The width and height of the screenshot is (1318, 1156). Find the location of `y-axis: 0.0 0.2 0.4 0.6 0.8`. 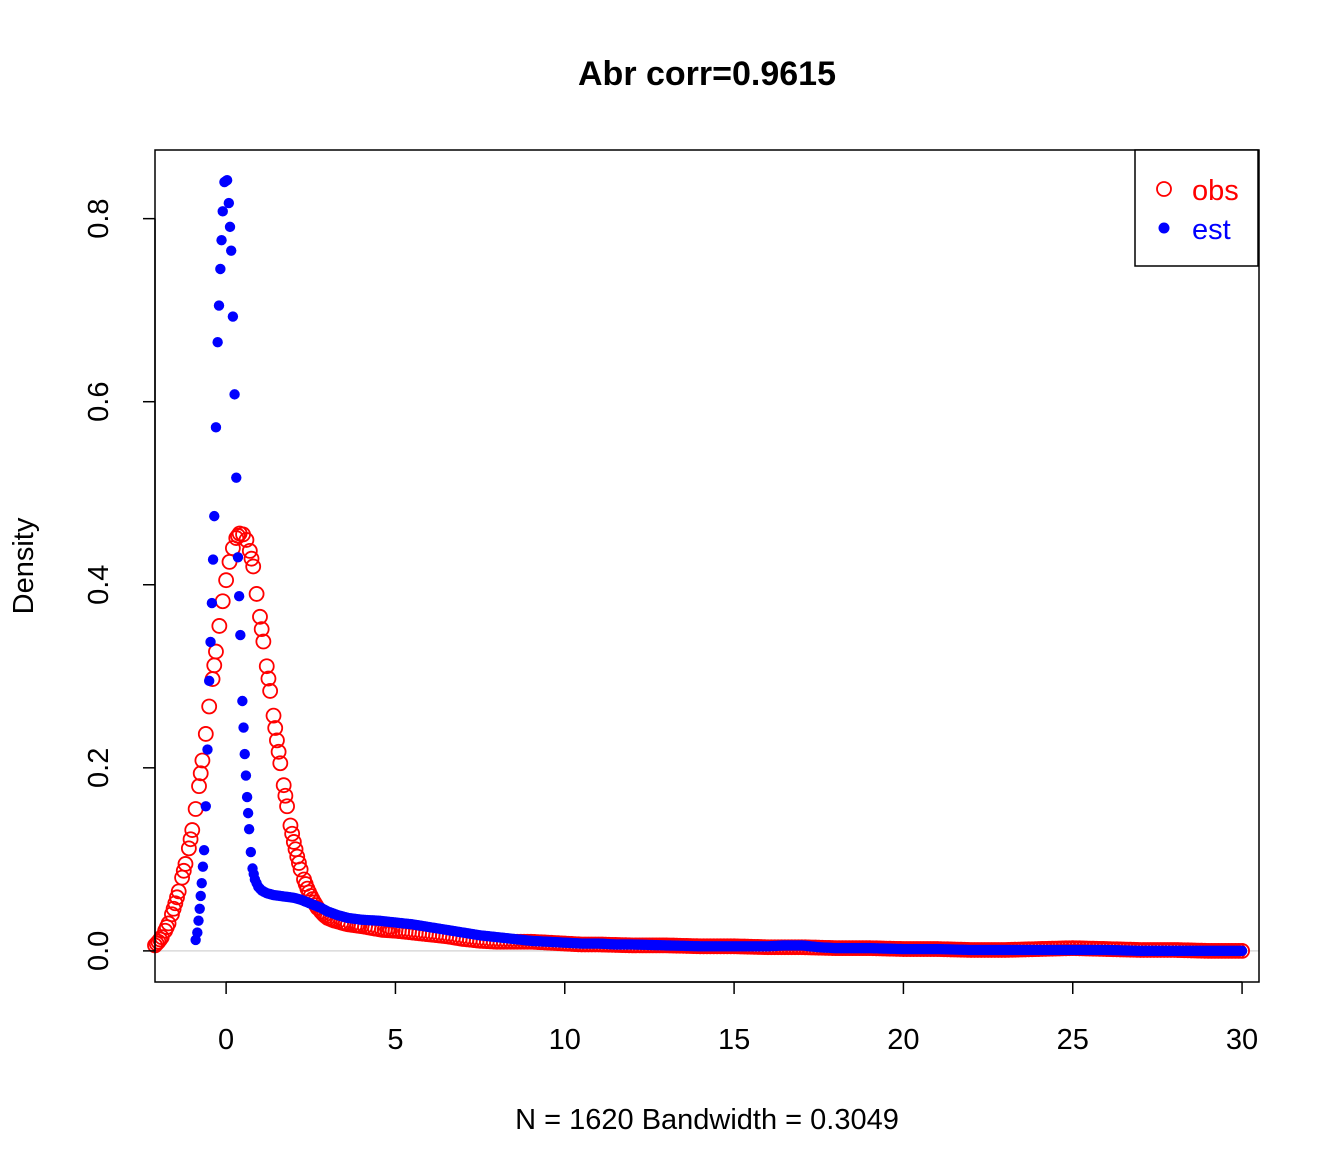

y-axis: 0.0 0.2 0.4 0.6 0.8 is located at coordinates (119, 584).